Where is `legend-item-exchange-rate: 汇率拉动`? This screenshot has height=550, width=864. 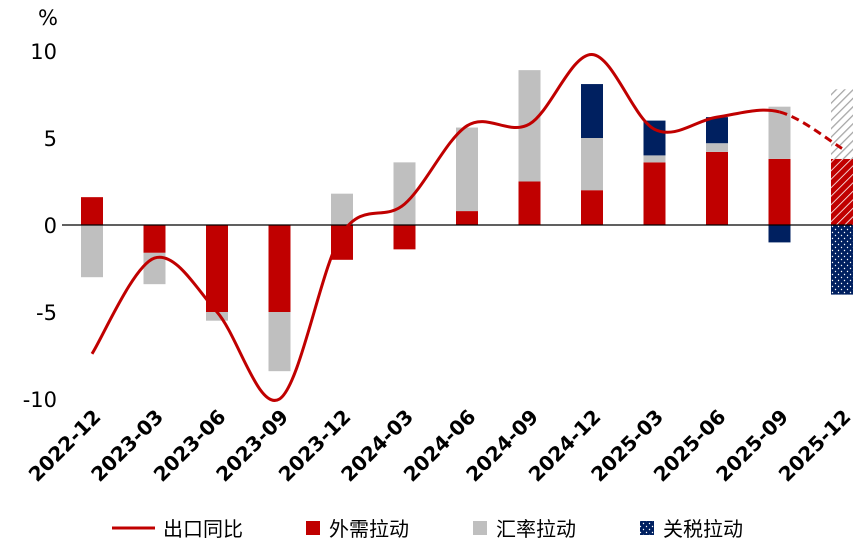
legend-item-exchange-rate: 汇率拉动 is located at coordinates (524, 529).